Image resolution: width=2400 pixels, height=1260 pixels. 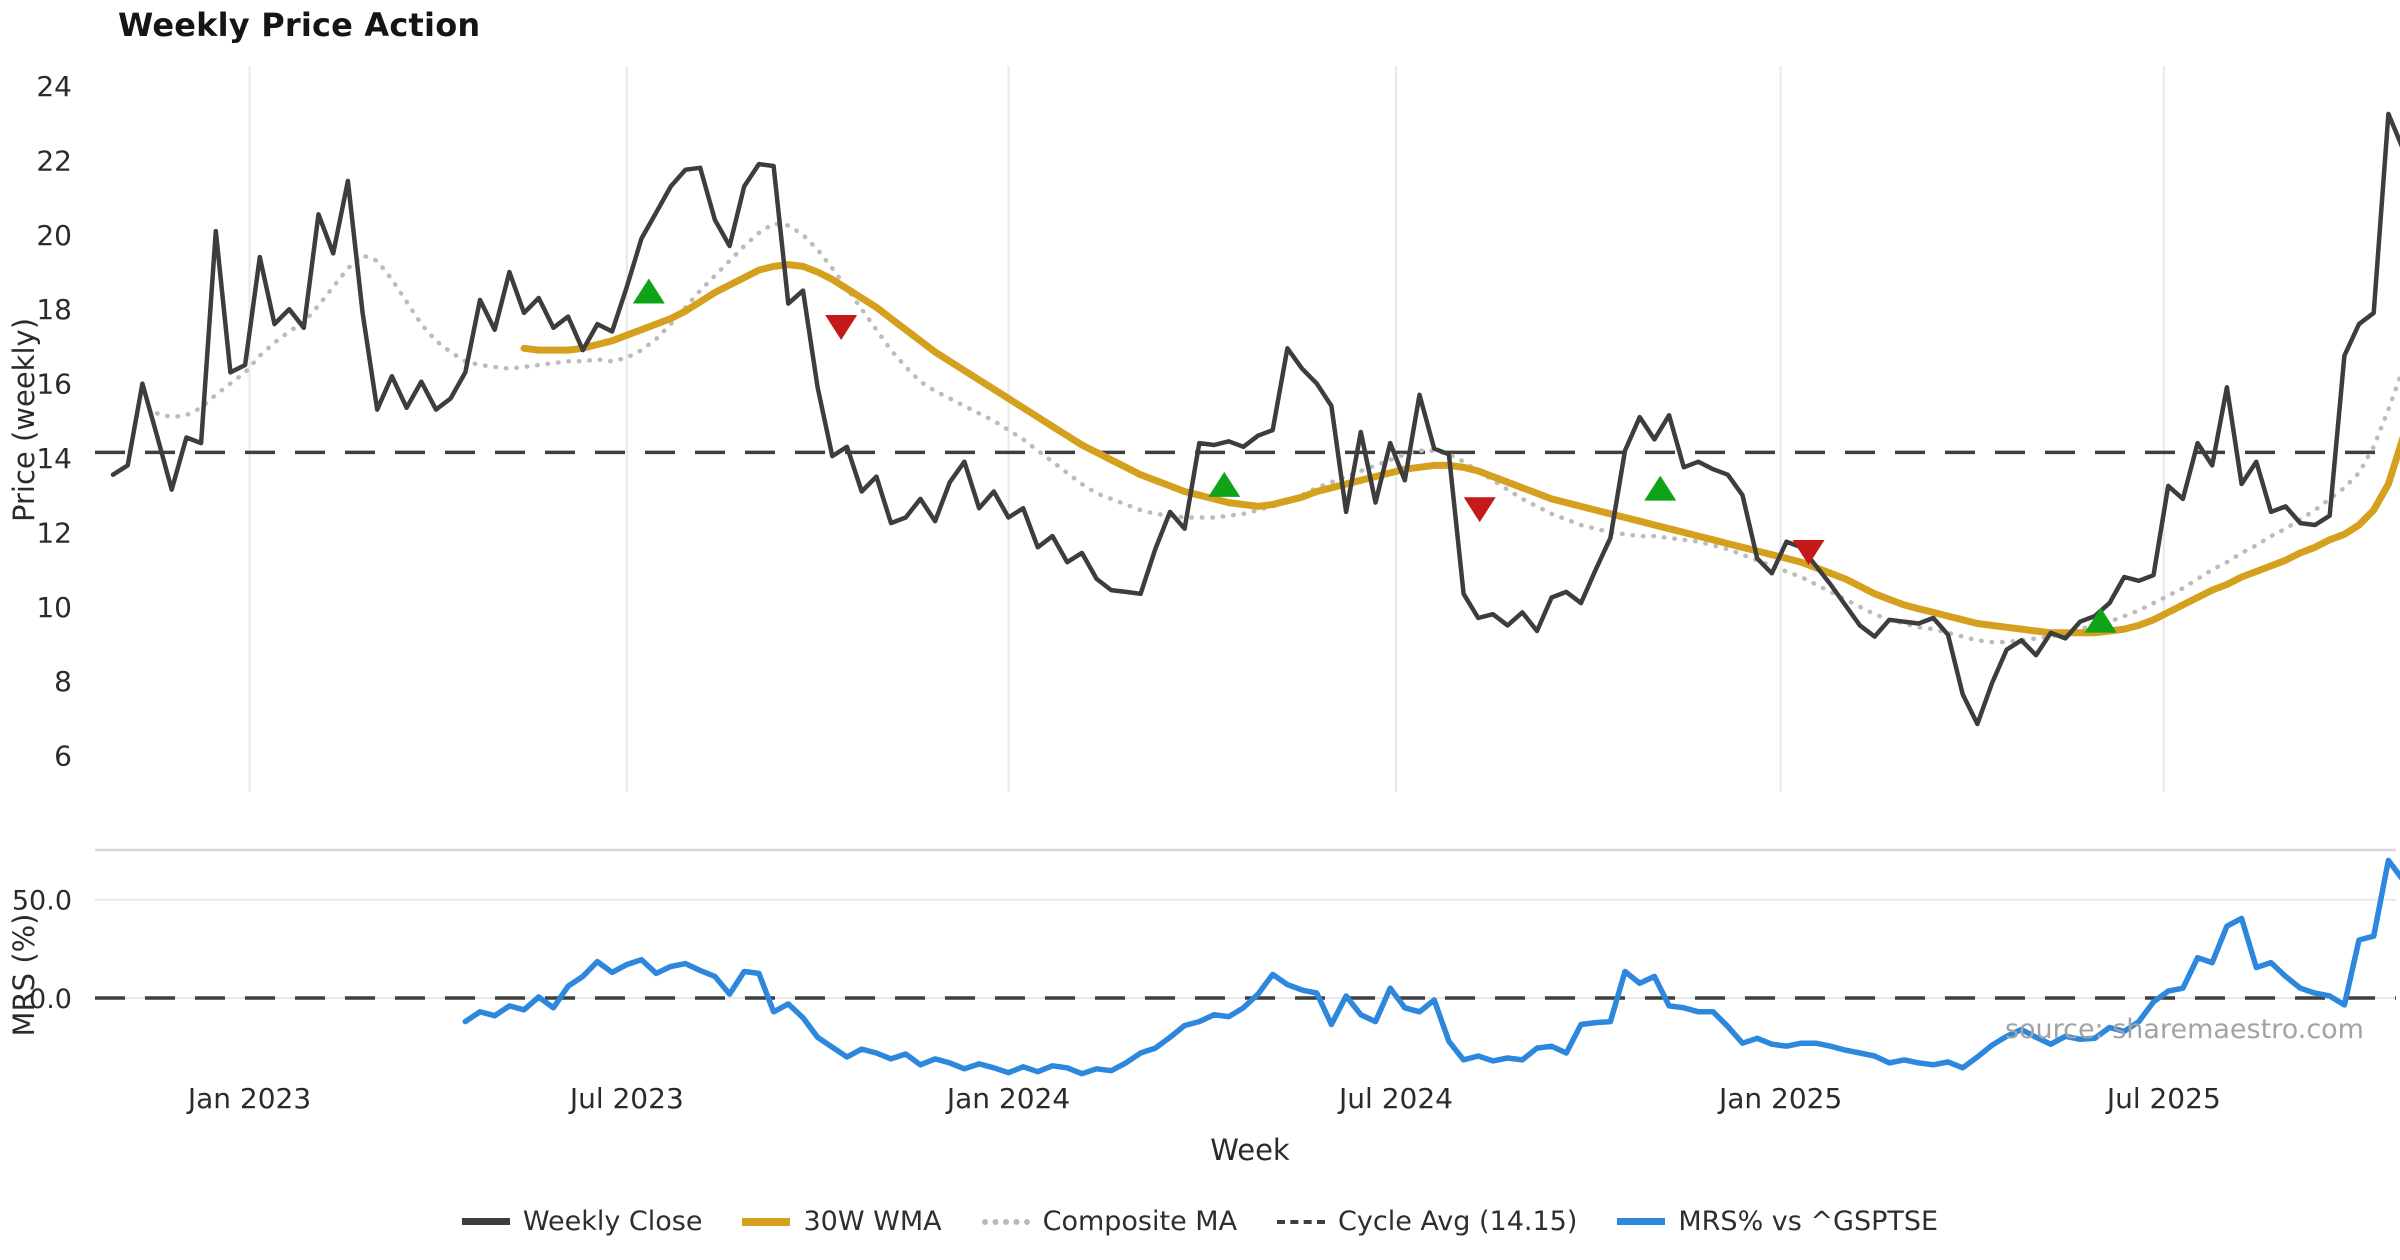 I want to click on source-note: source: sharemaestro.com, so click(x=2184, y=1029).